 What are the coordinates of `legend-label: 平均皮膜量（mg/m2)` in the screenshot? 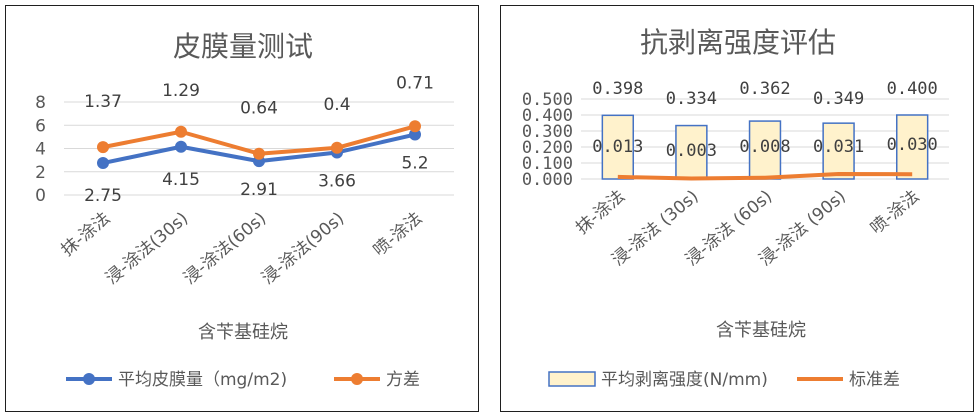 It's located at (202, 380).